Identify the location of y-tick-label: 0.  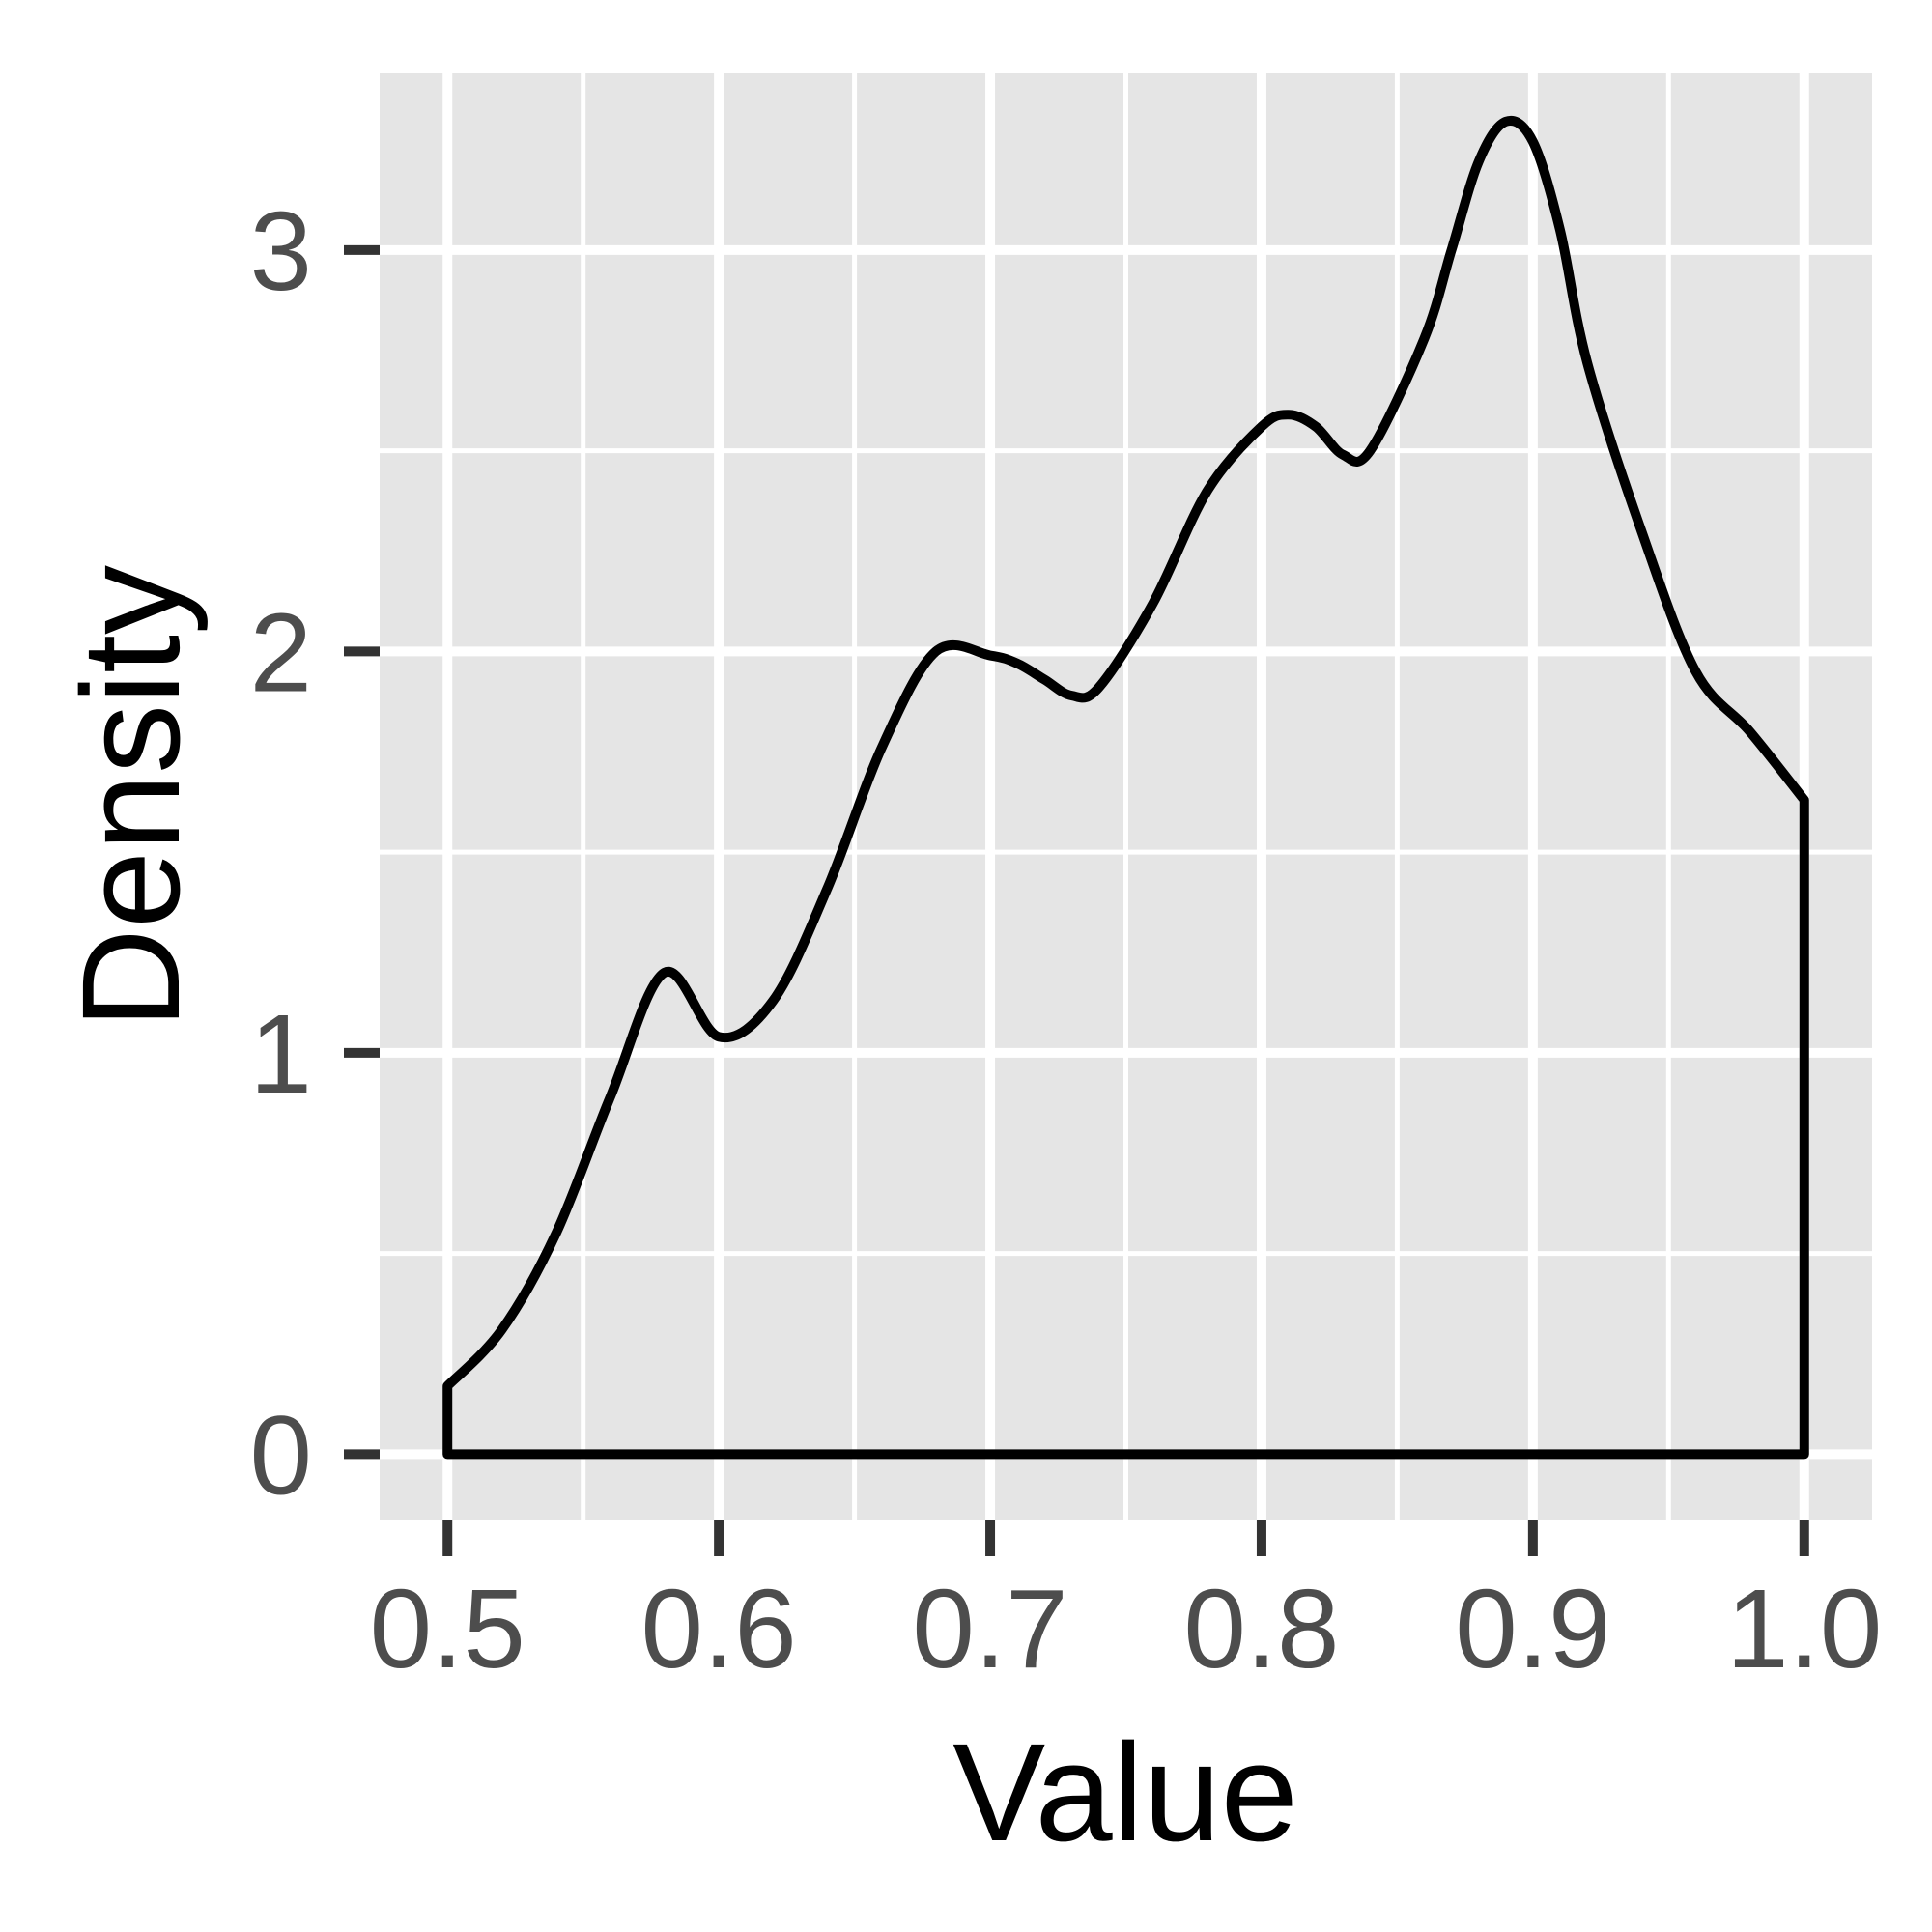
(280, 1455).